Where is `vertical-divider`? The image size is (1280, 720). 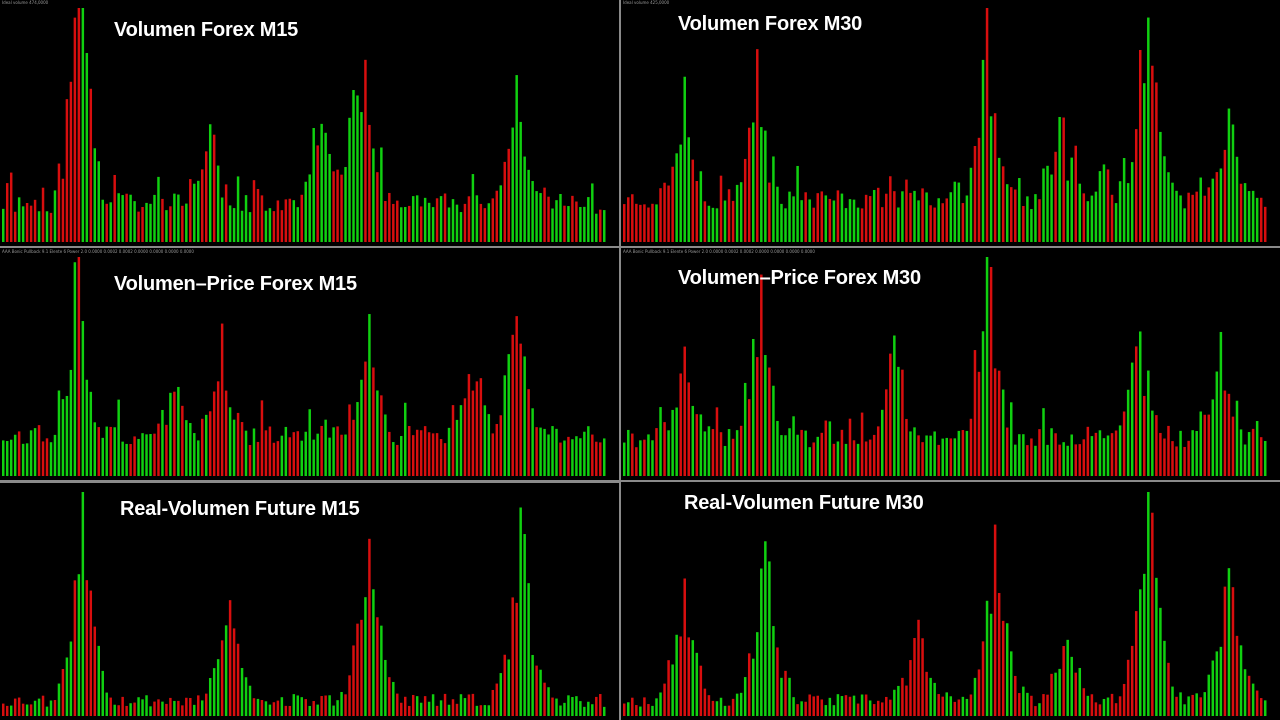 vertical-divider is located at coordinates (620, 360).